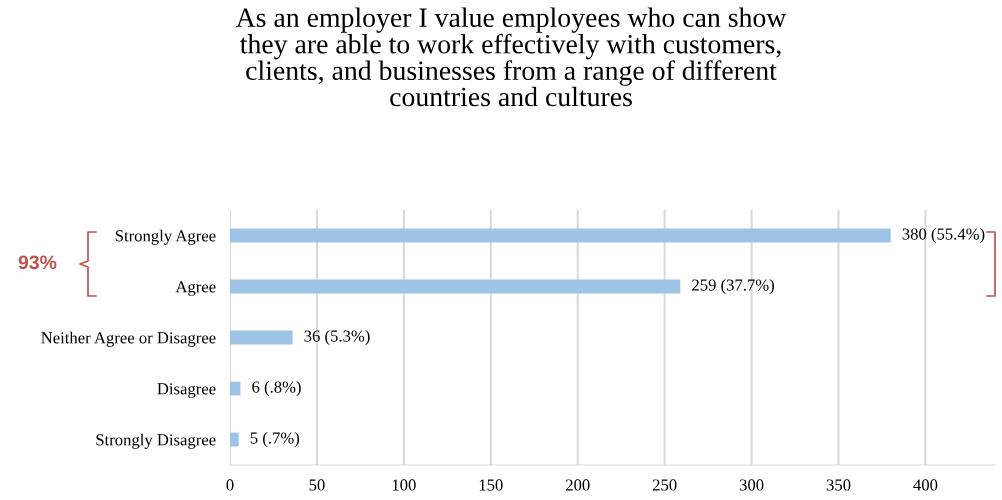  Describe the element at coordinates (925, 485) in the screenshot. I see `x-tick-label: 400` at that location.